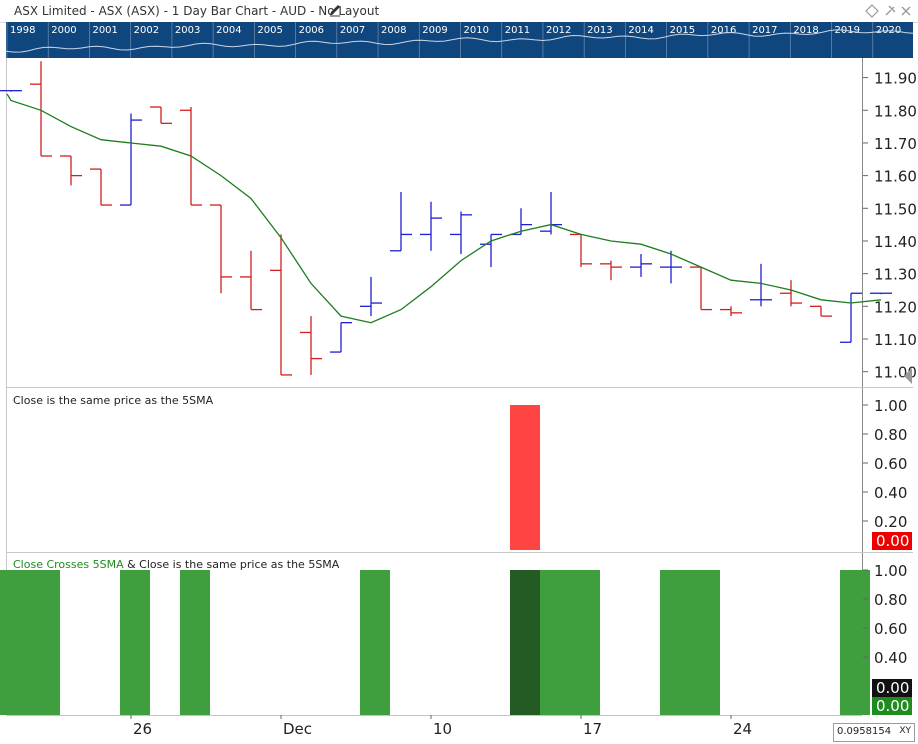 This screenshot has height=744, width=918. Describe the element at coordinates (895, 79) in the screenshot. I see `price-tick-label: 11.90` at that location.